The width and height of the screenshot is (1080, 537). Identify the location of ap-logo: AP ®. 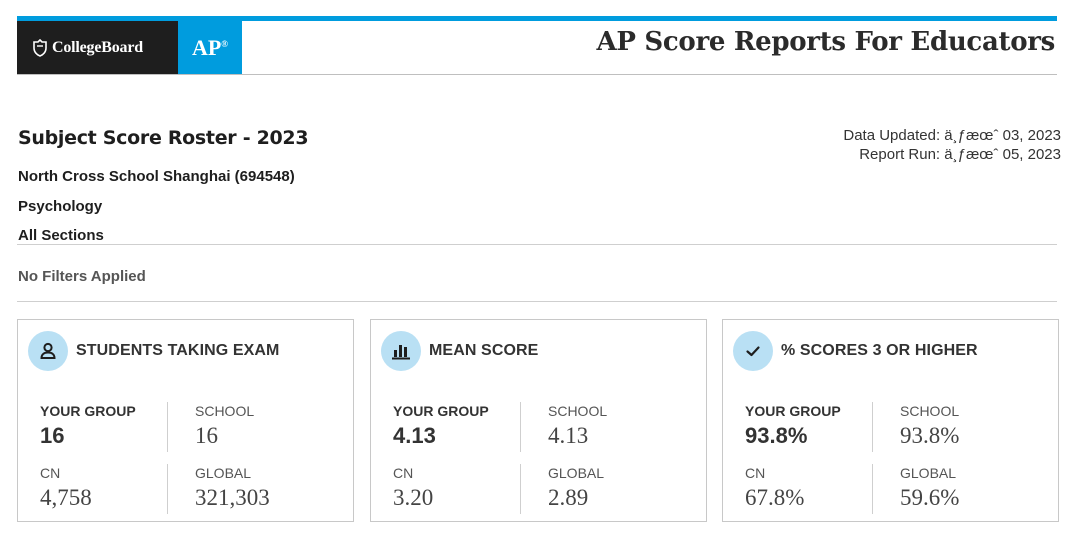
(210, 47).